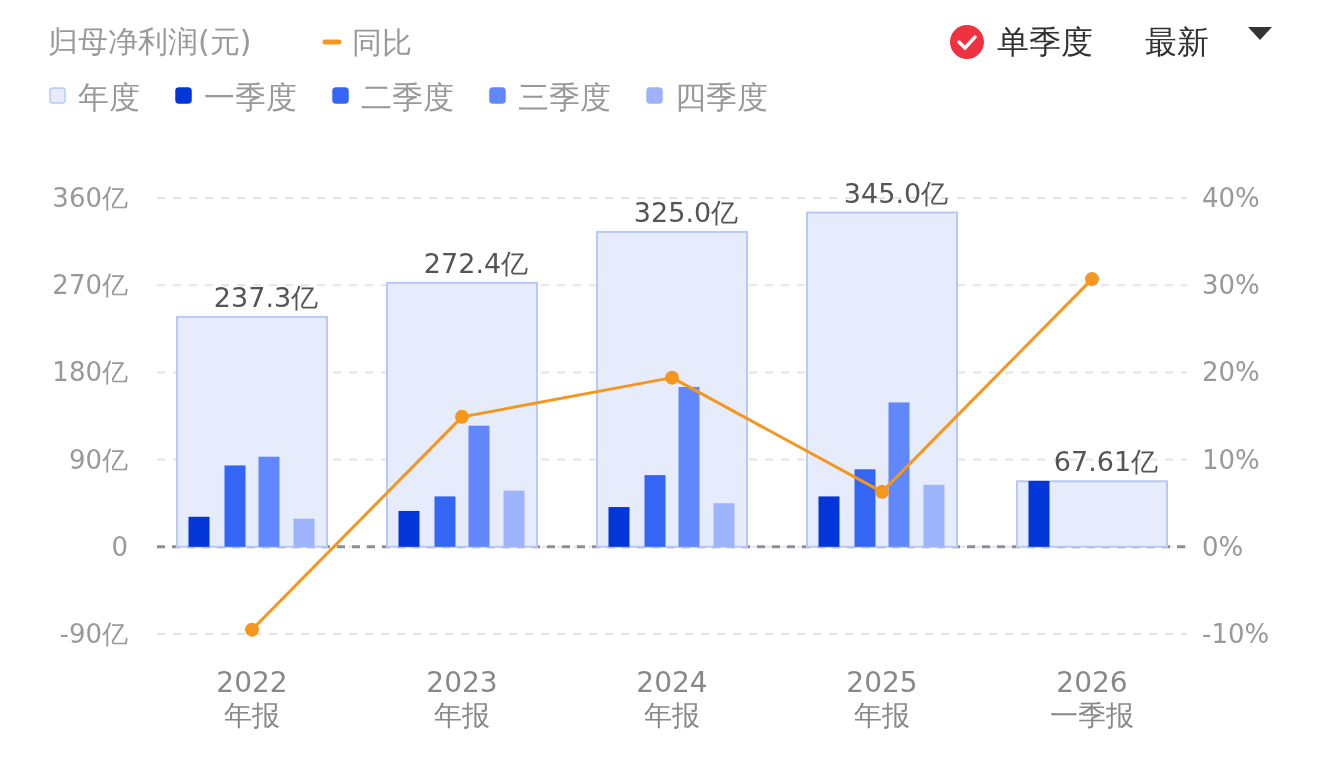 This screenshot has width=1320, height=762. Describe the element at coordinates (1223, 546) in the screenshot. I see `y2-tick-label: 0%` at that location.